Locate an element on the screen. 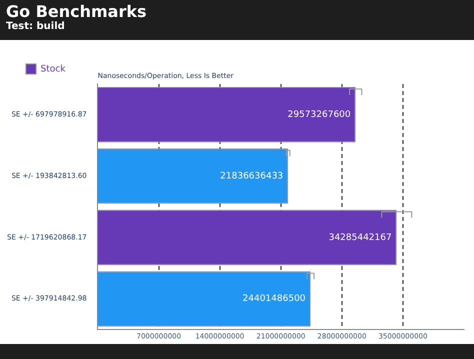 The height and width of the screenshot is (359, 474). chart-subtitle: Test: build is located at coordinates (36, 26).